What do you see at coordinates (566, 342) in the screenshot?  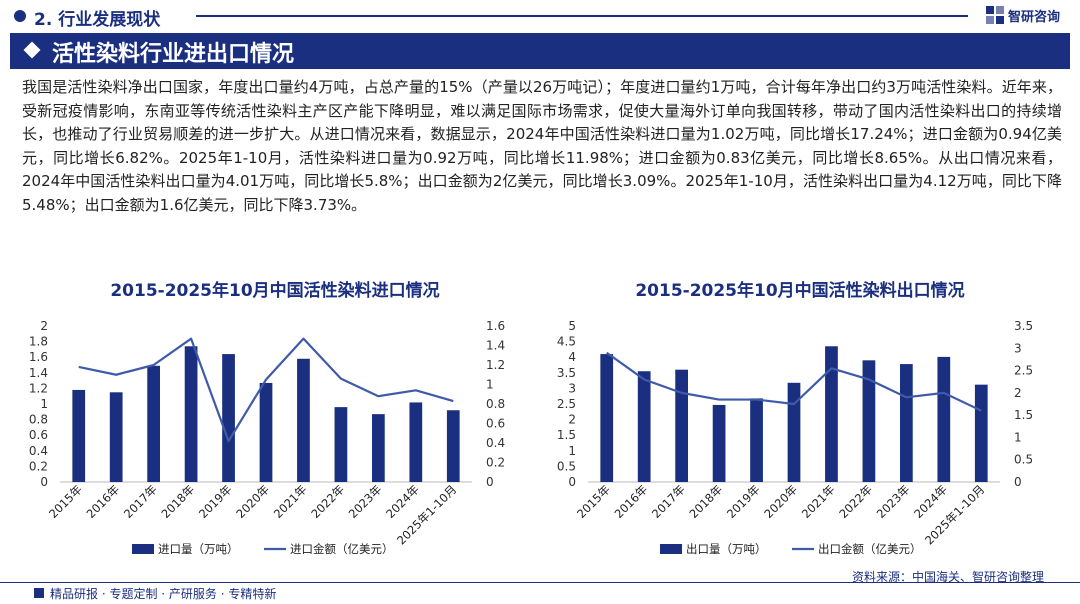 I see `export-left-tick: 4.5` at bounding box center [566, 342].